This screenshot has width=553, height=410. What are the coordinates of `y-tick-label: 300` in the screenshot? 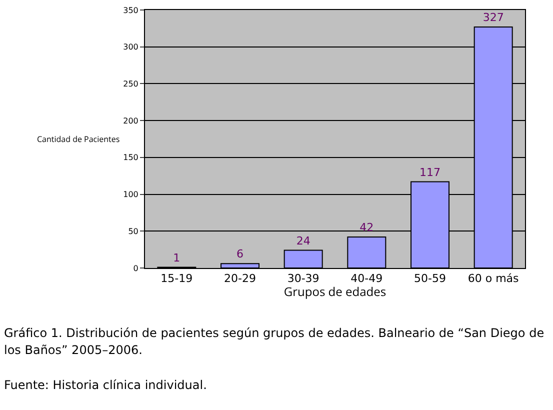 It's located at (130, 47).